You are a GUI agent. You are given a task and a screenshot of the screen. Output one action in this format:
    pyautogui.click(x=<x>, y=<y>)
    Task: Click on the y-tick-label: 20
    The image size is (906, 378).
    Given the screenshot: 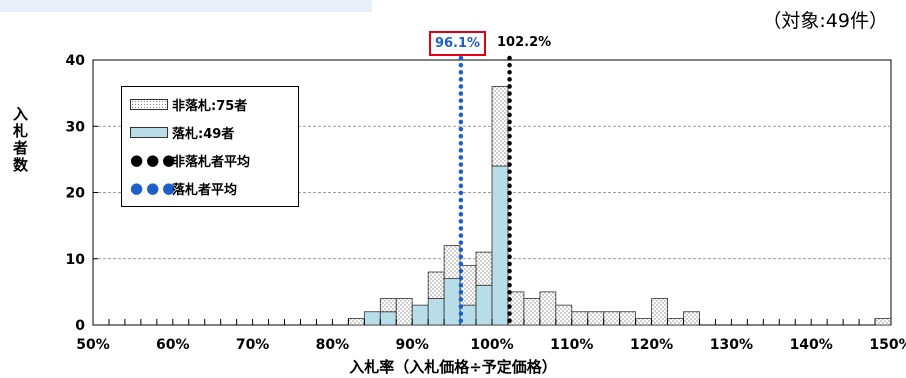 What is the action you would take?
    pyautogui.click(x=76, y=194)
    